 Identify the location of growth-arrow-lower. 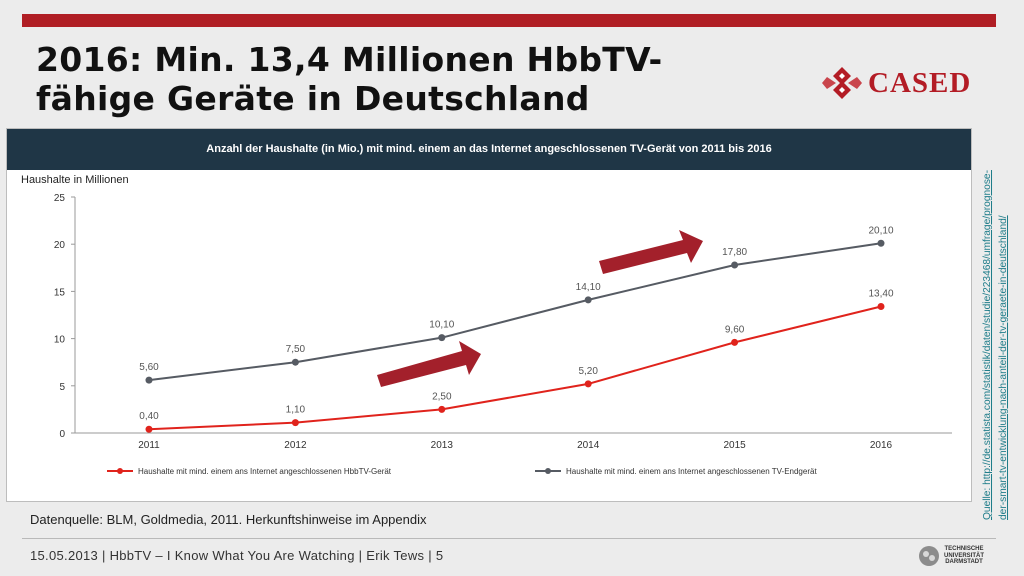
(429, 364).